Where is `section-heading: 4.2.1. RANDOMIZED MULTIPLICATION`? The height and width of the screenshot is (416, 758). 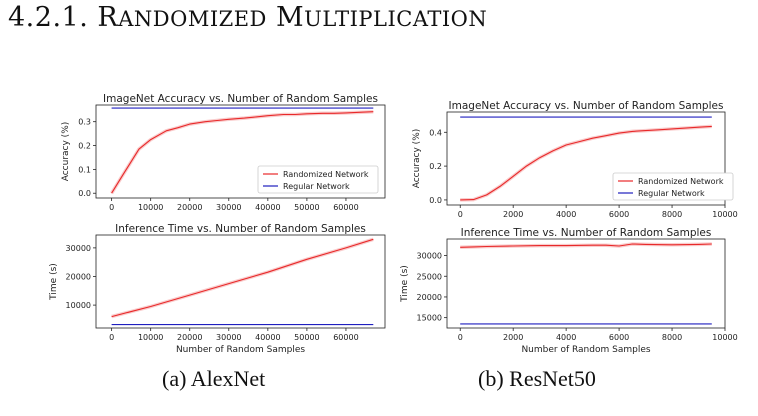
section-heading: 4.2.1. RANDOMIZED MULTIPLICATION is located at coordinates (248, 17).